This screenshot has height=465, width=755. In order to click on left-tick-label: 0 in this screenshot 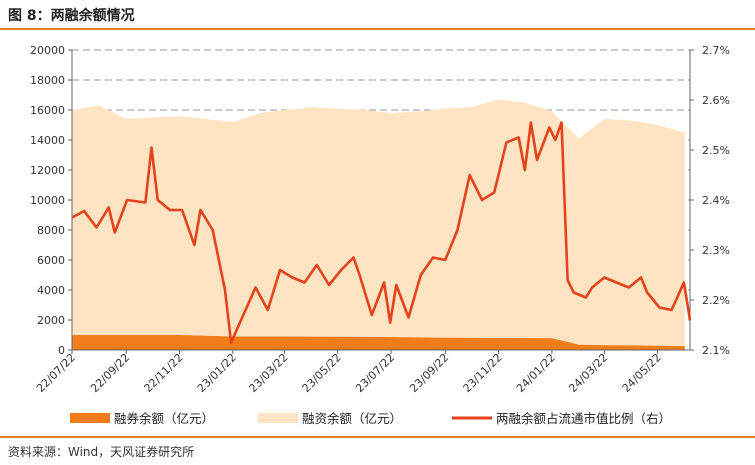, I will do `click(61, 350)`.